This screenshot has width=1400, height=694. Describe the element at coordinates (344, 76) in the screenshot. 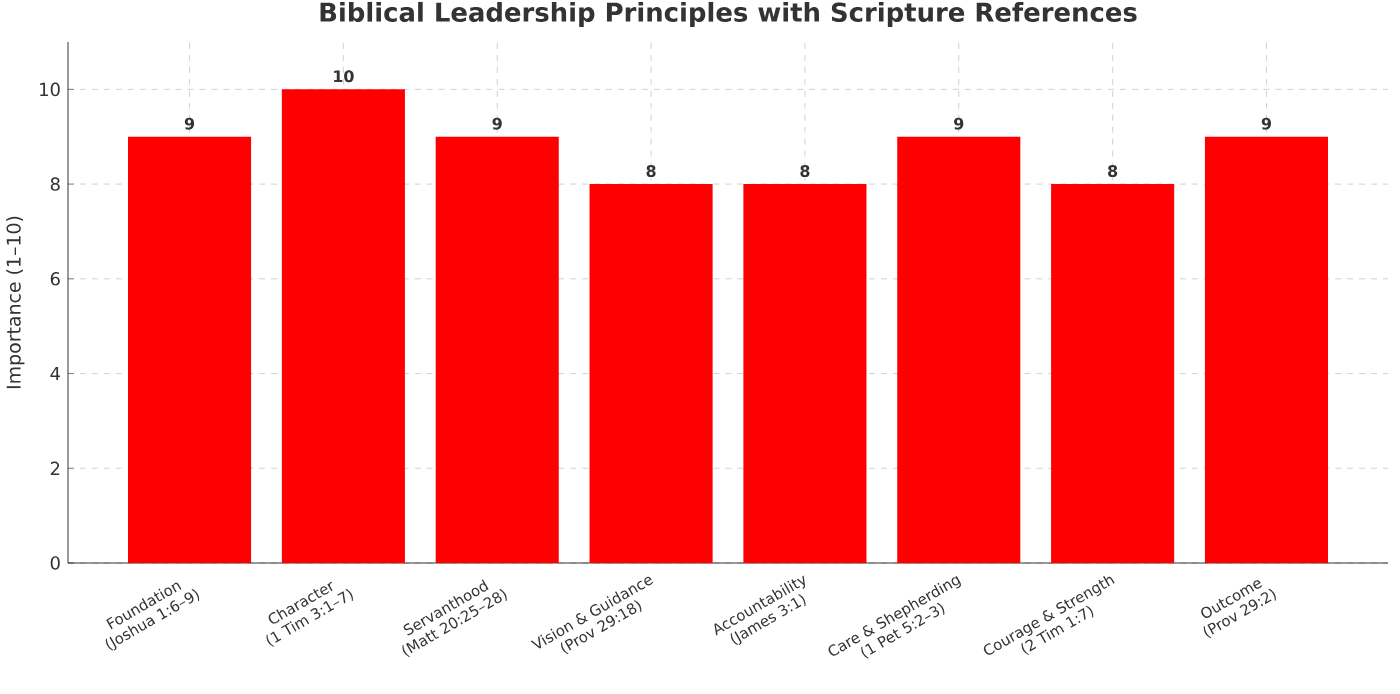

I see `data-label: 10` at that location.